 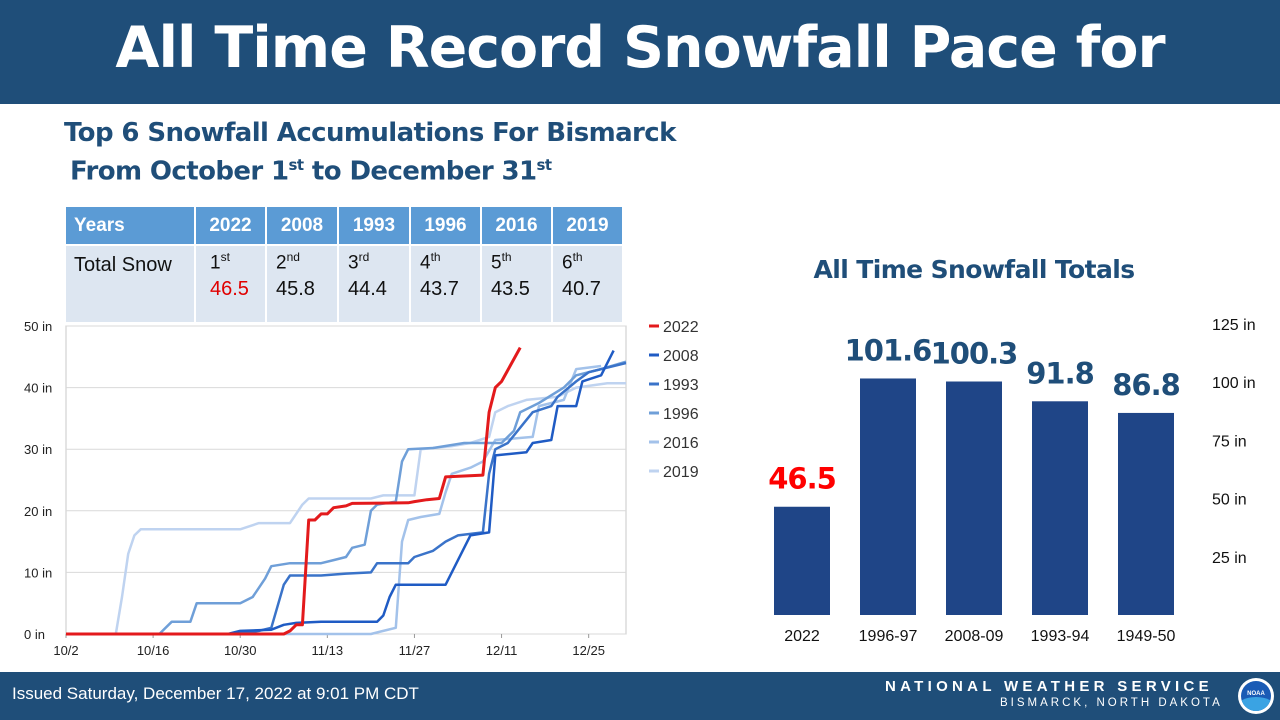 What do you see at coordinates (1111, 703) in the screenshot?
I see `nws-office-name: BISMARCK, NORTH DAKOTA` at bounding box center [1111, 703].